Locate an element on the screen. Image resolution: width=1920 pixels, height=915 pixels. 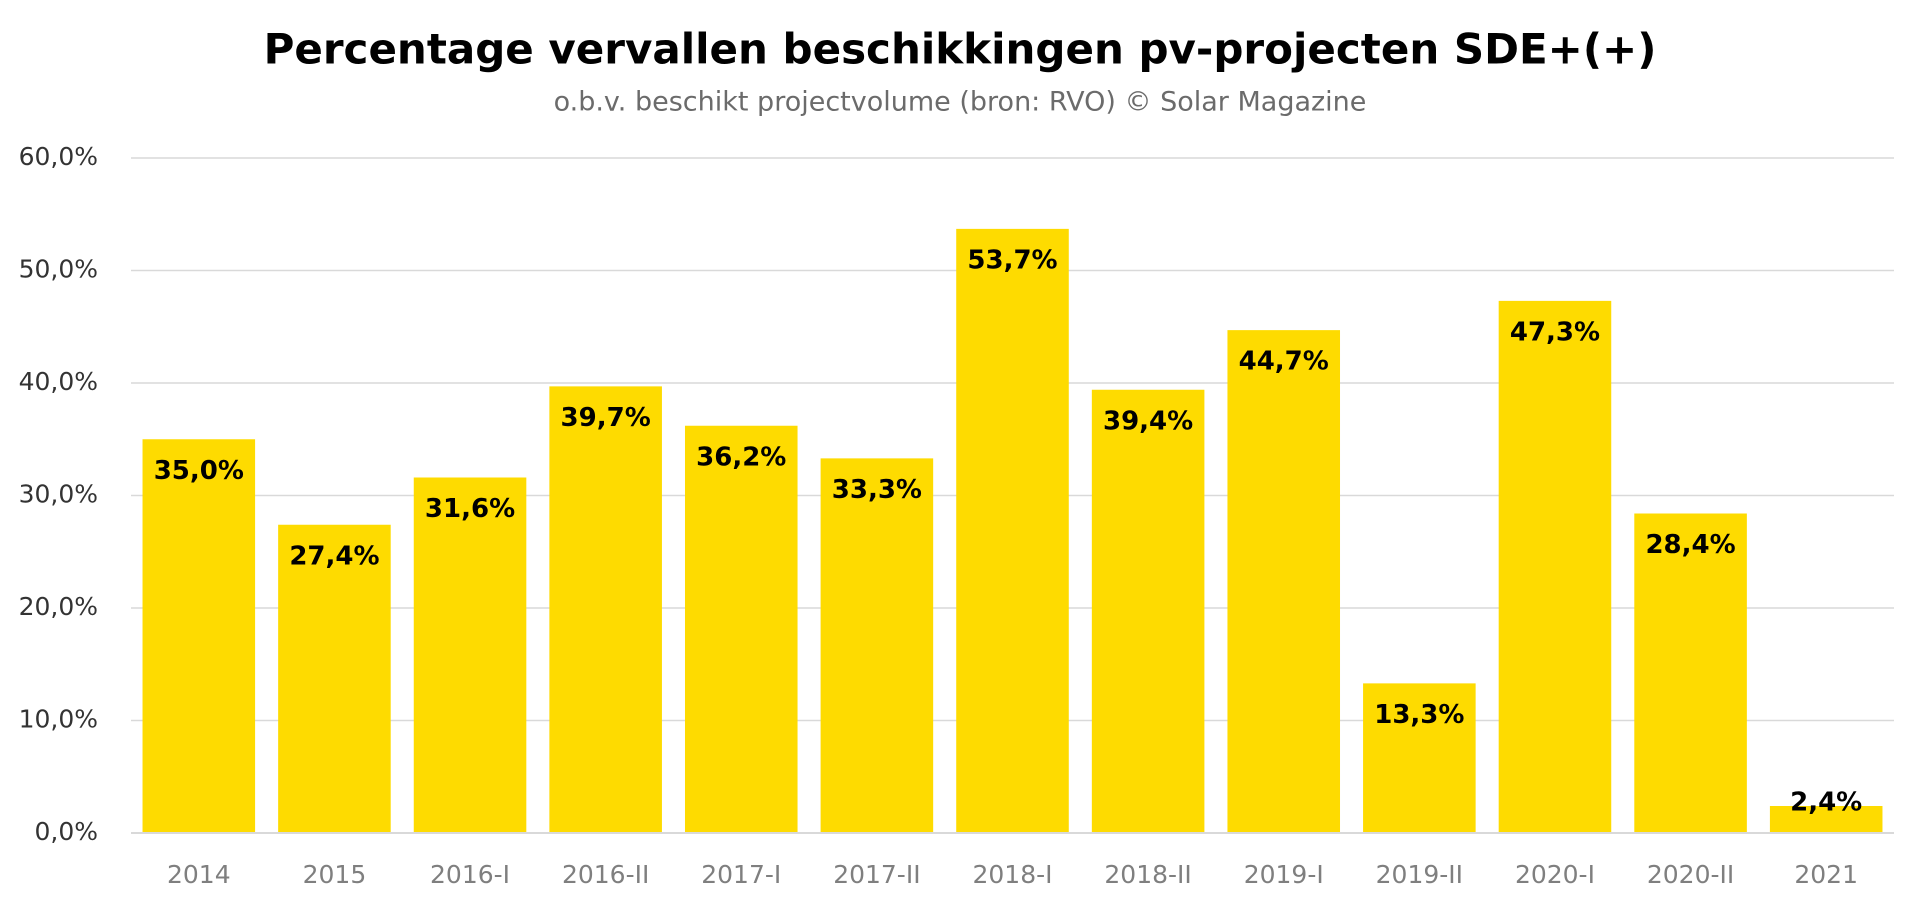
y-tick-label: 0,0% is located at coordinates (66, 831).